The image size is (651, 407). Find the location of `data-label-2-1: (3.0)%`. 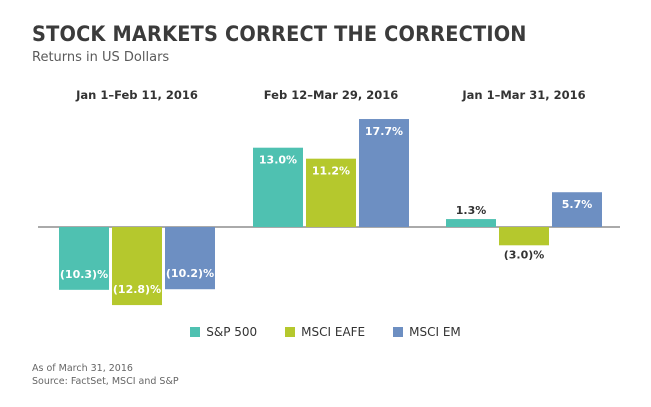

data-label-2-1: (3.0)% is located at coordinates (524, 254).